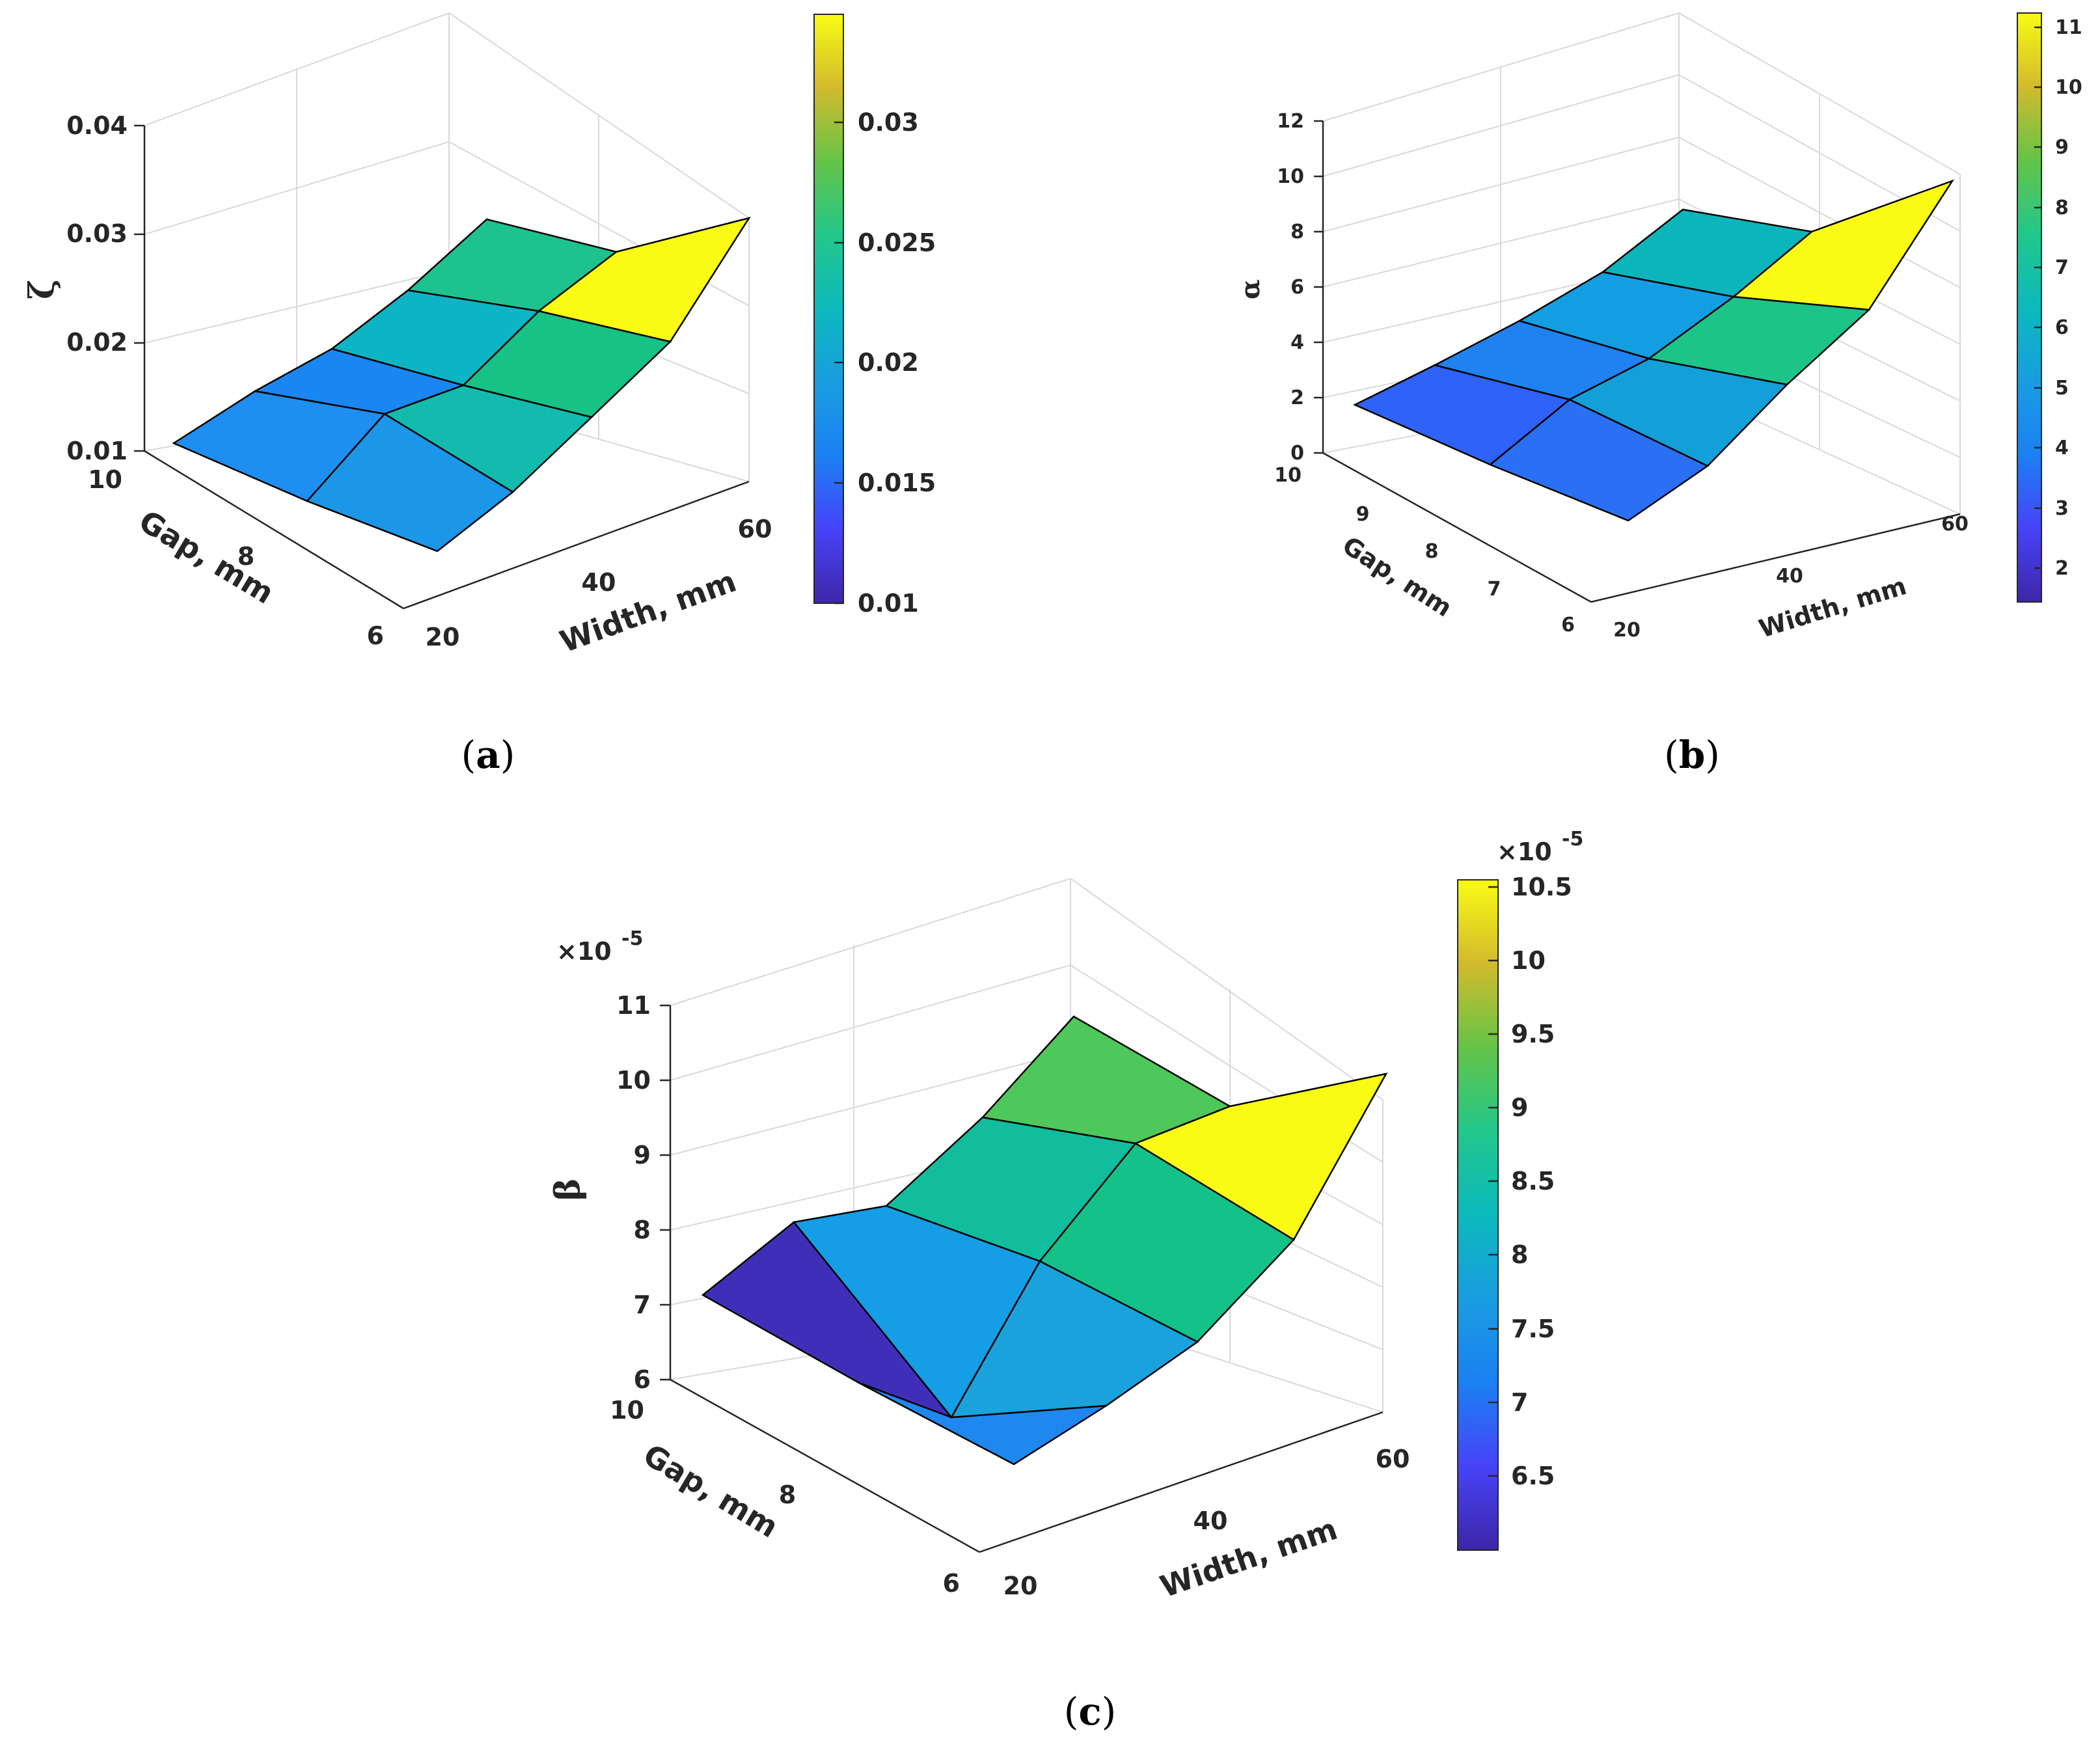 The width and height of the screenshot is (2100, 1746). I want to click on chart-c-surface, so click(1044, 1241).